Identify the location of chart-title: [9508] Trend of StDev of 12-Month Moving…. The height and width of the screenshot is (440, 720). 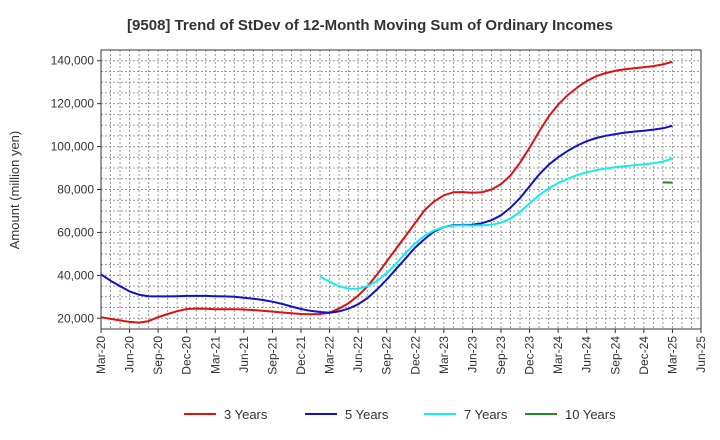
(370, 25).